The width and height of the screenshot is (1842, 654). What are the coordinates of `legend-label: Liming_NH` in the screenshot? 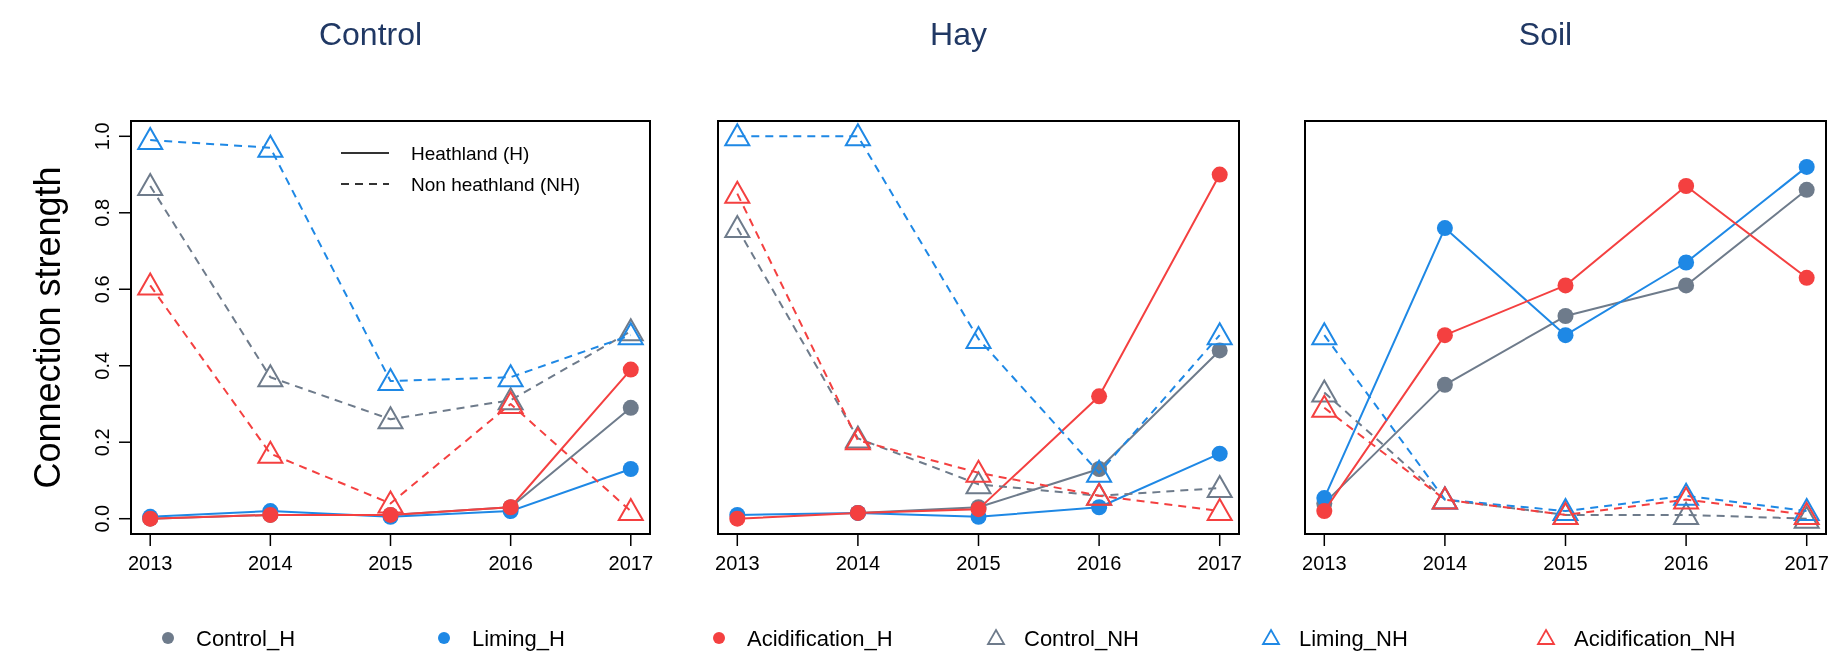 It's located at (1353, 638).